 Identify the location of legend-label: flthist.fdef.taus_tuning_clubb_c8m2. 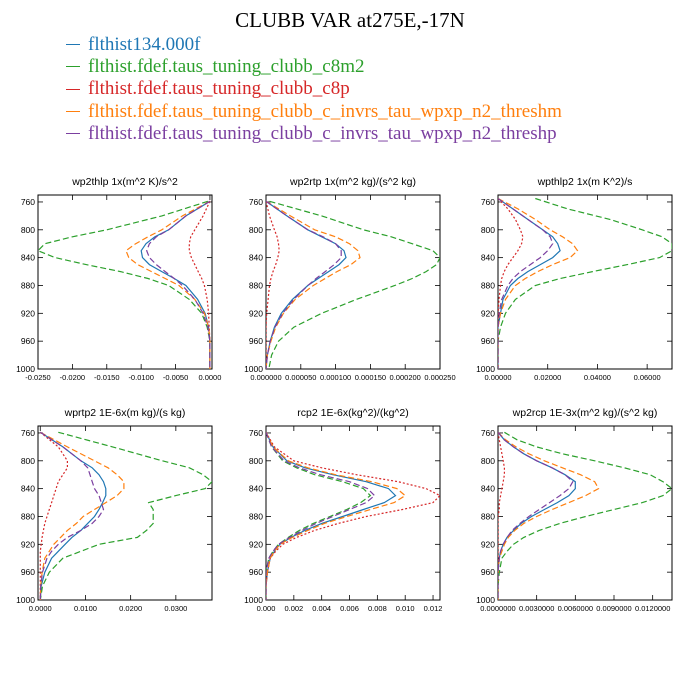
(226, 67).